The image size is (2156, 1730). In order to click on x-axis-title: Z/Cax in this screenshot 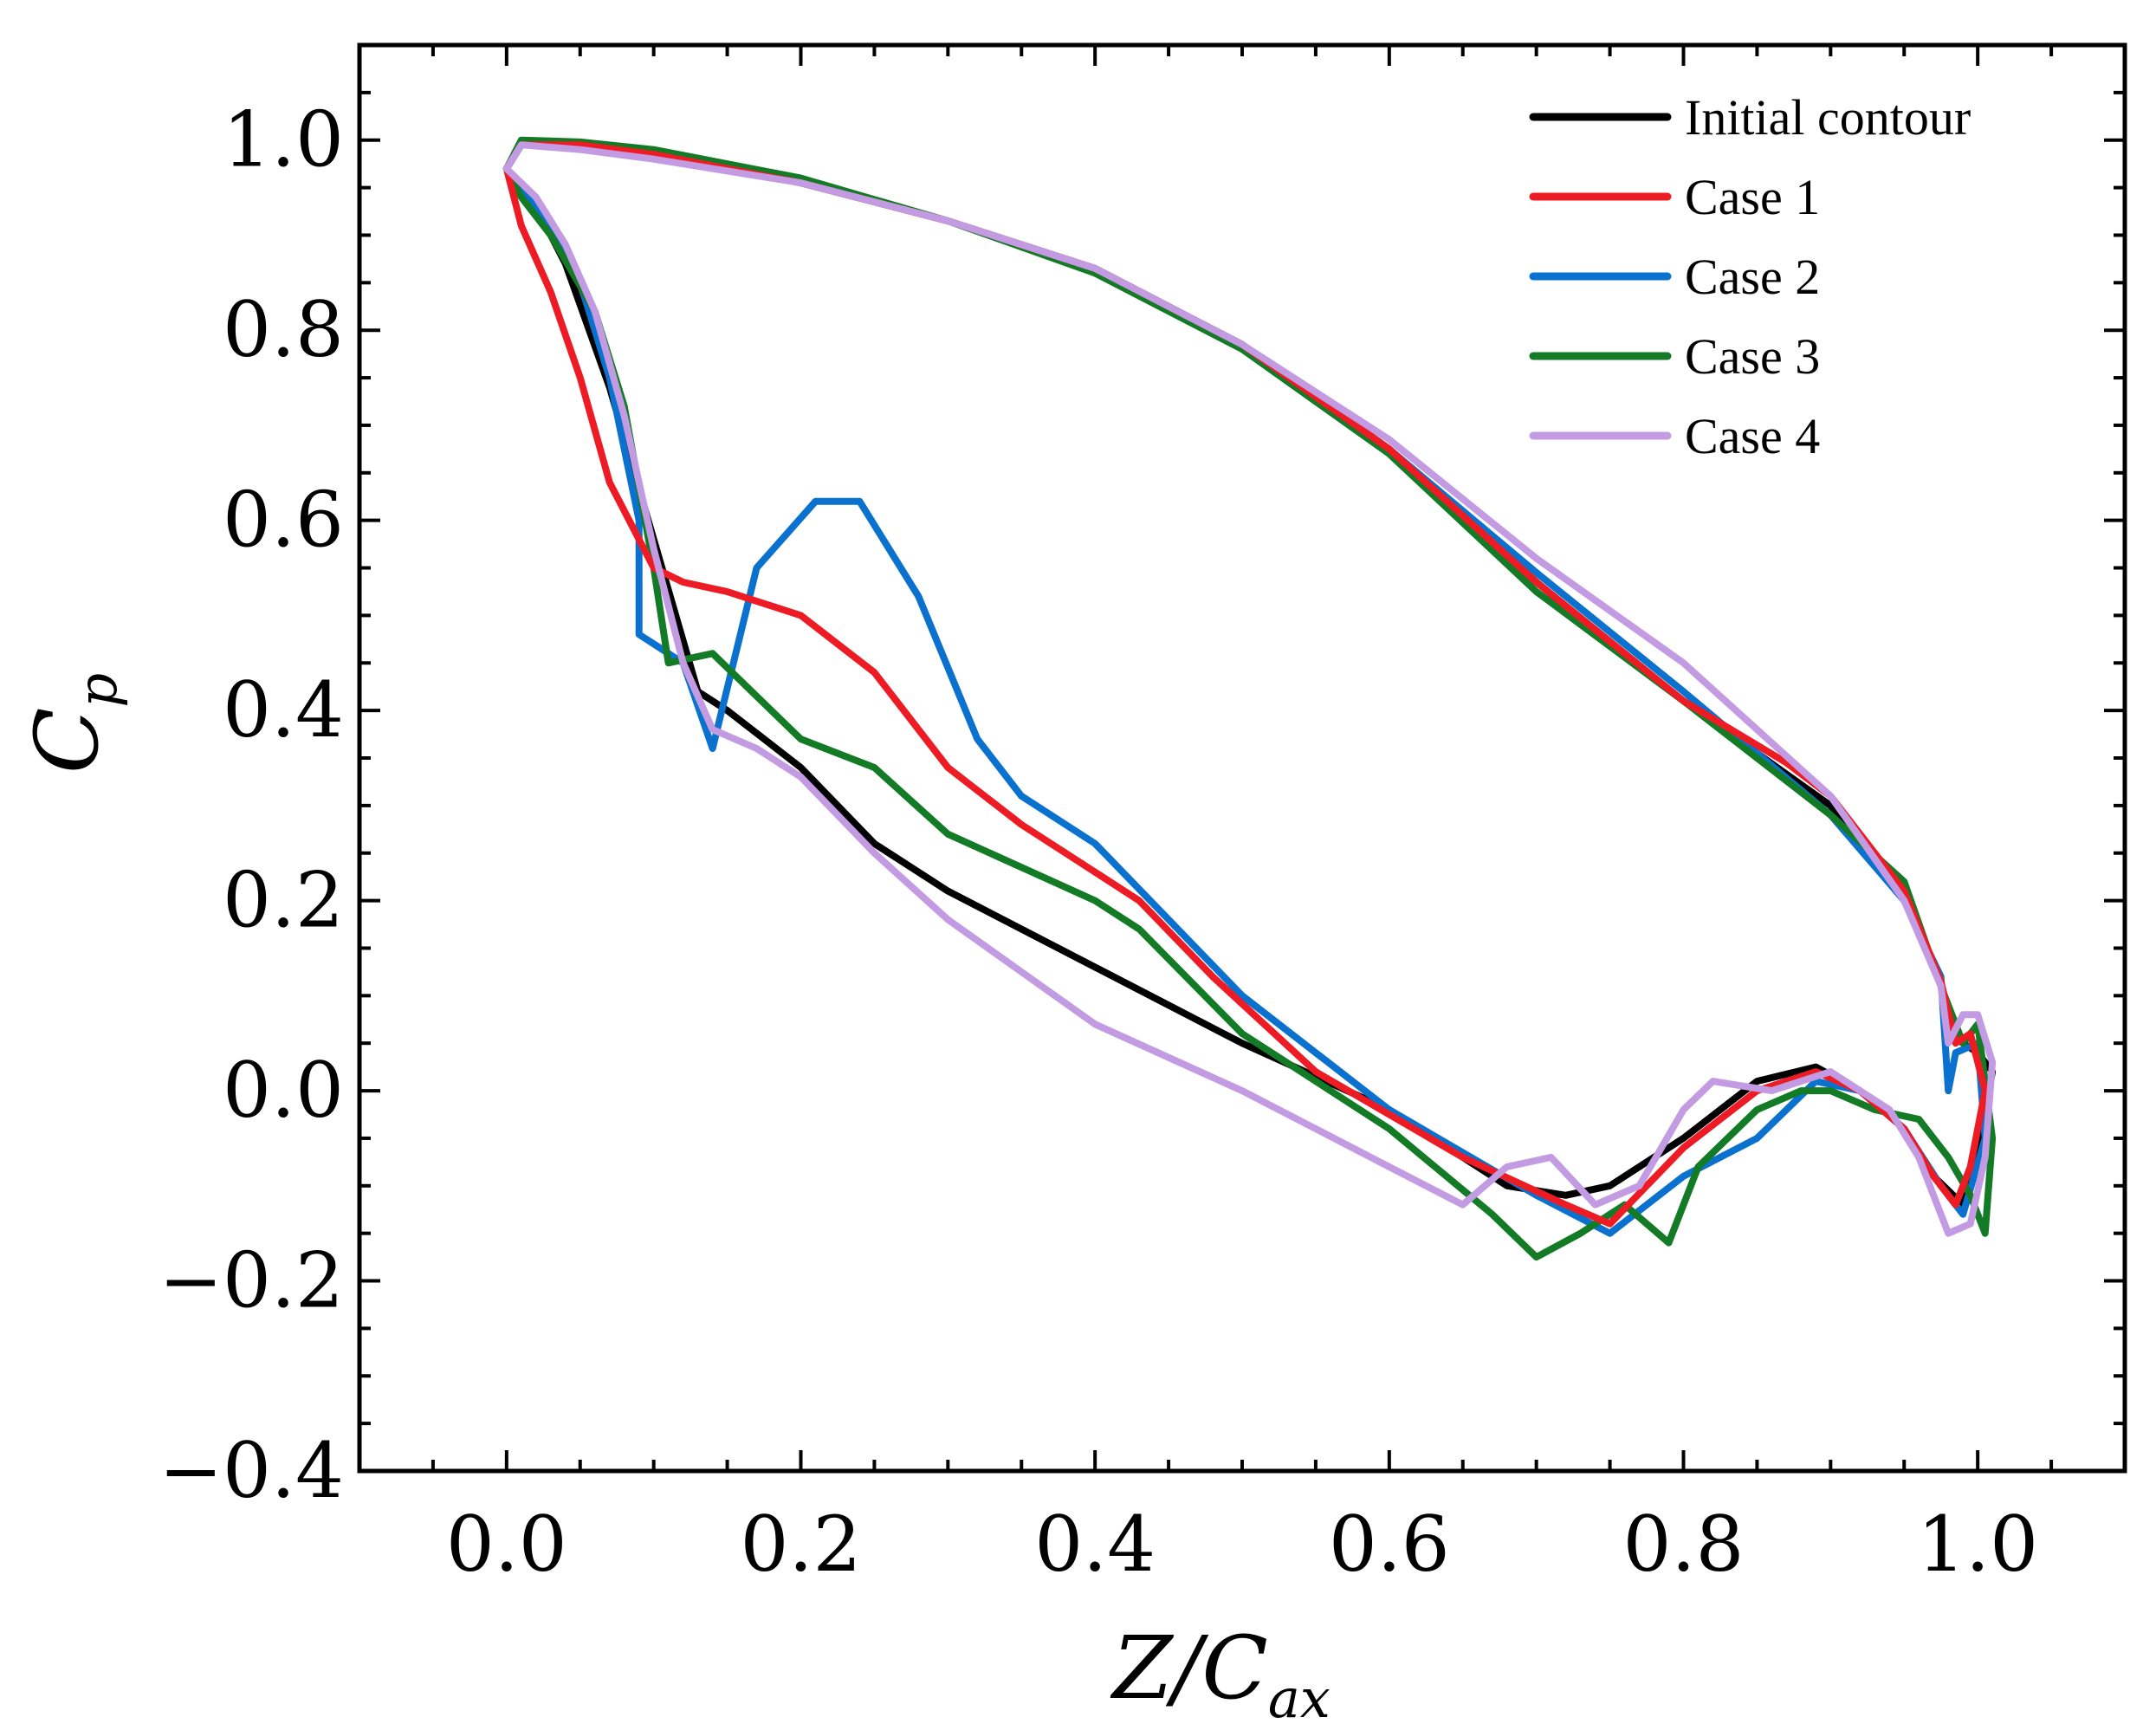, I will do `click(1220, 1673)`.